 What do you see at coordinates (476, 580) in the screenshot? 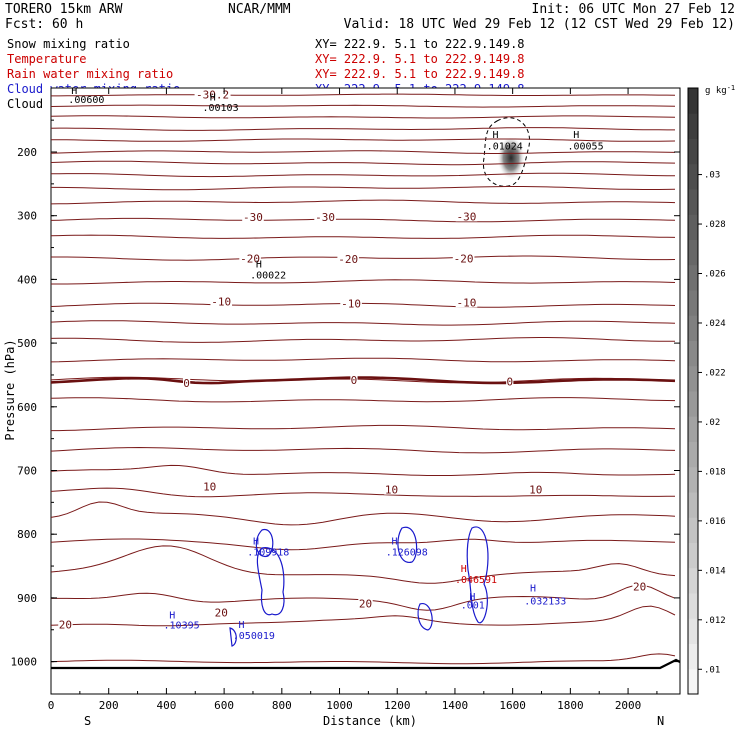
I see `high-center-value: .046591` at bounding box center [476, 580].